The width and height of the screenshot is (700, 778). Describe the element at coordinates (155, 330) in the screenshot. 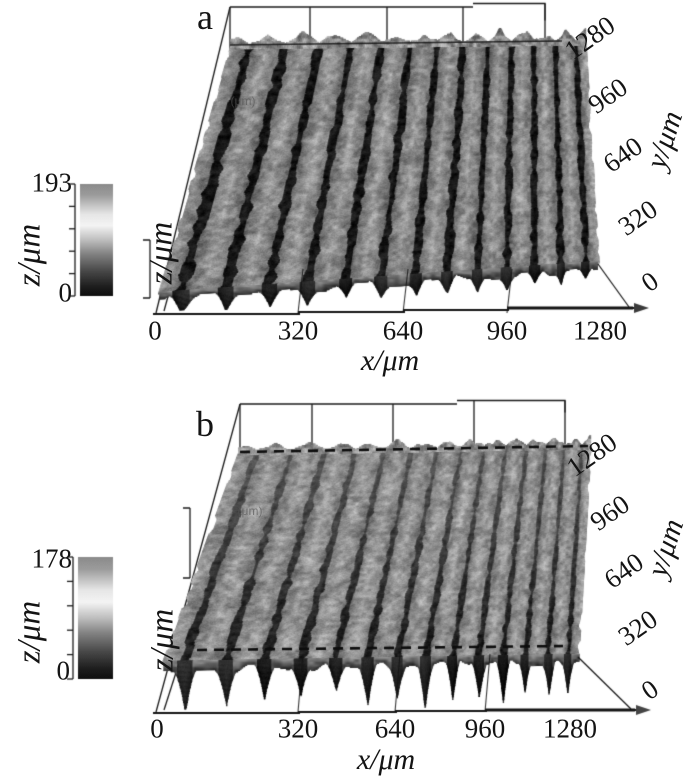

I see `panel-a-x-tick-0: 0` at that location.